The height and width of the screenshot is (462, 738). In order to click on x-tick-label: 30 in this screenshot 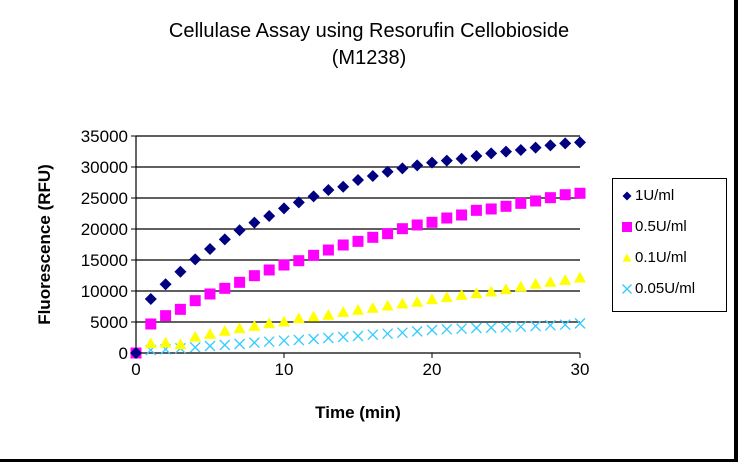, I will do `click(580, 369)`.